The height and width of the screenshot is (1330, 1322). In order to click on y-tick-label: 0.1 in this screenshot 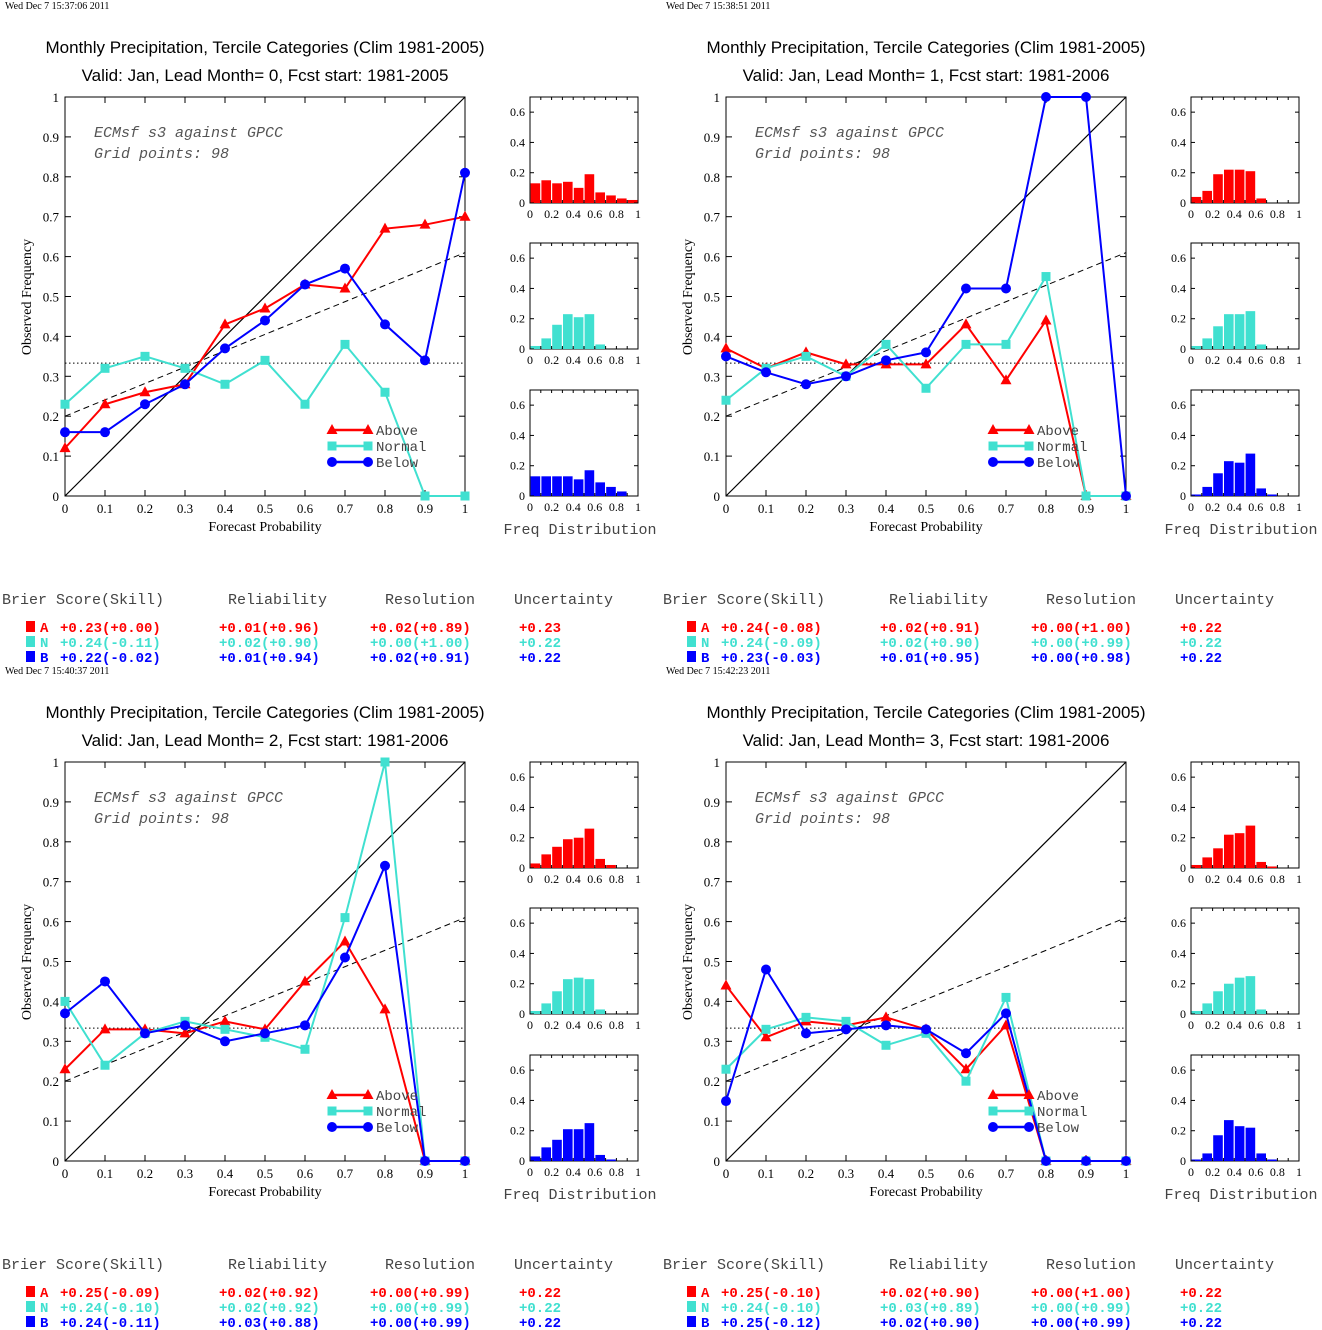, I will do `click(51, 1121)`.